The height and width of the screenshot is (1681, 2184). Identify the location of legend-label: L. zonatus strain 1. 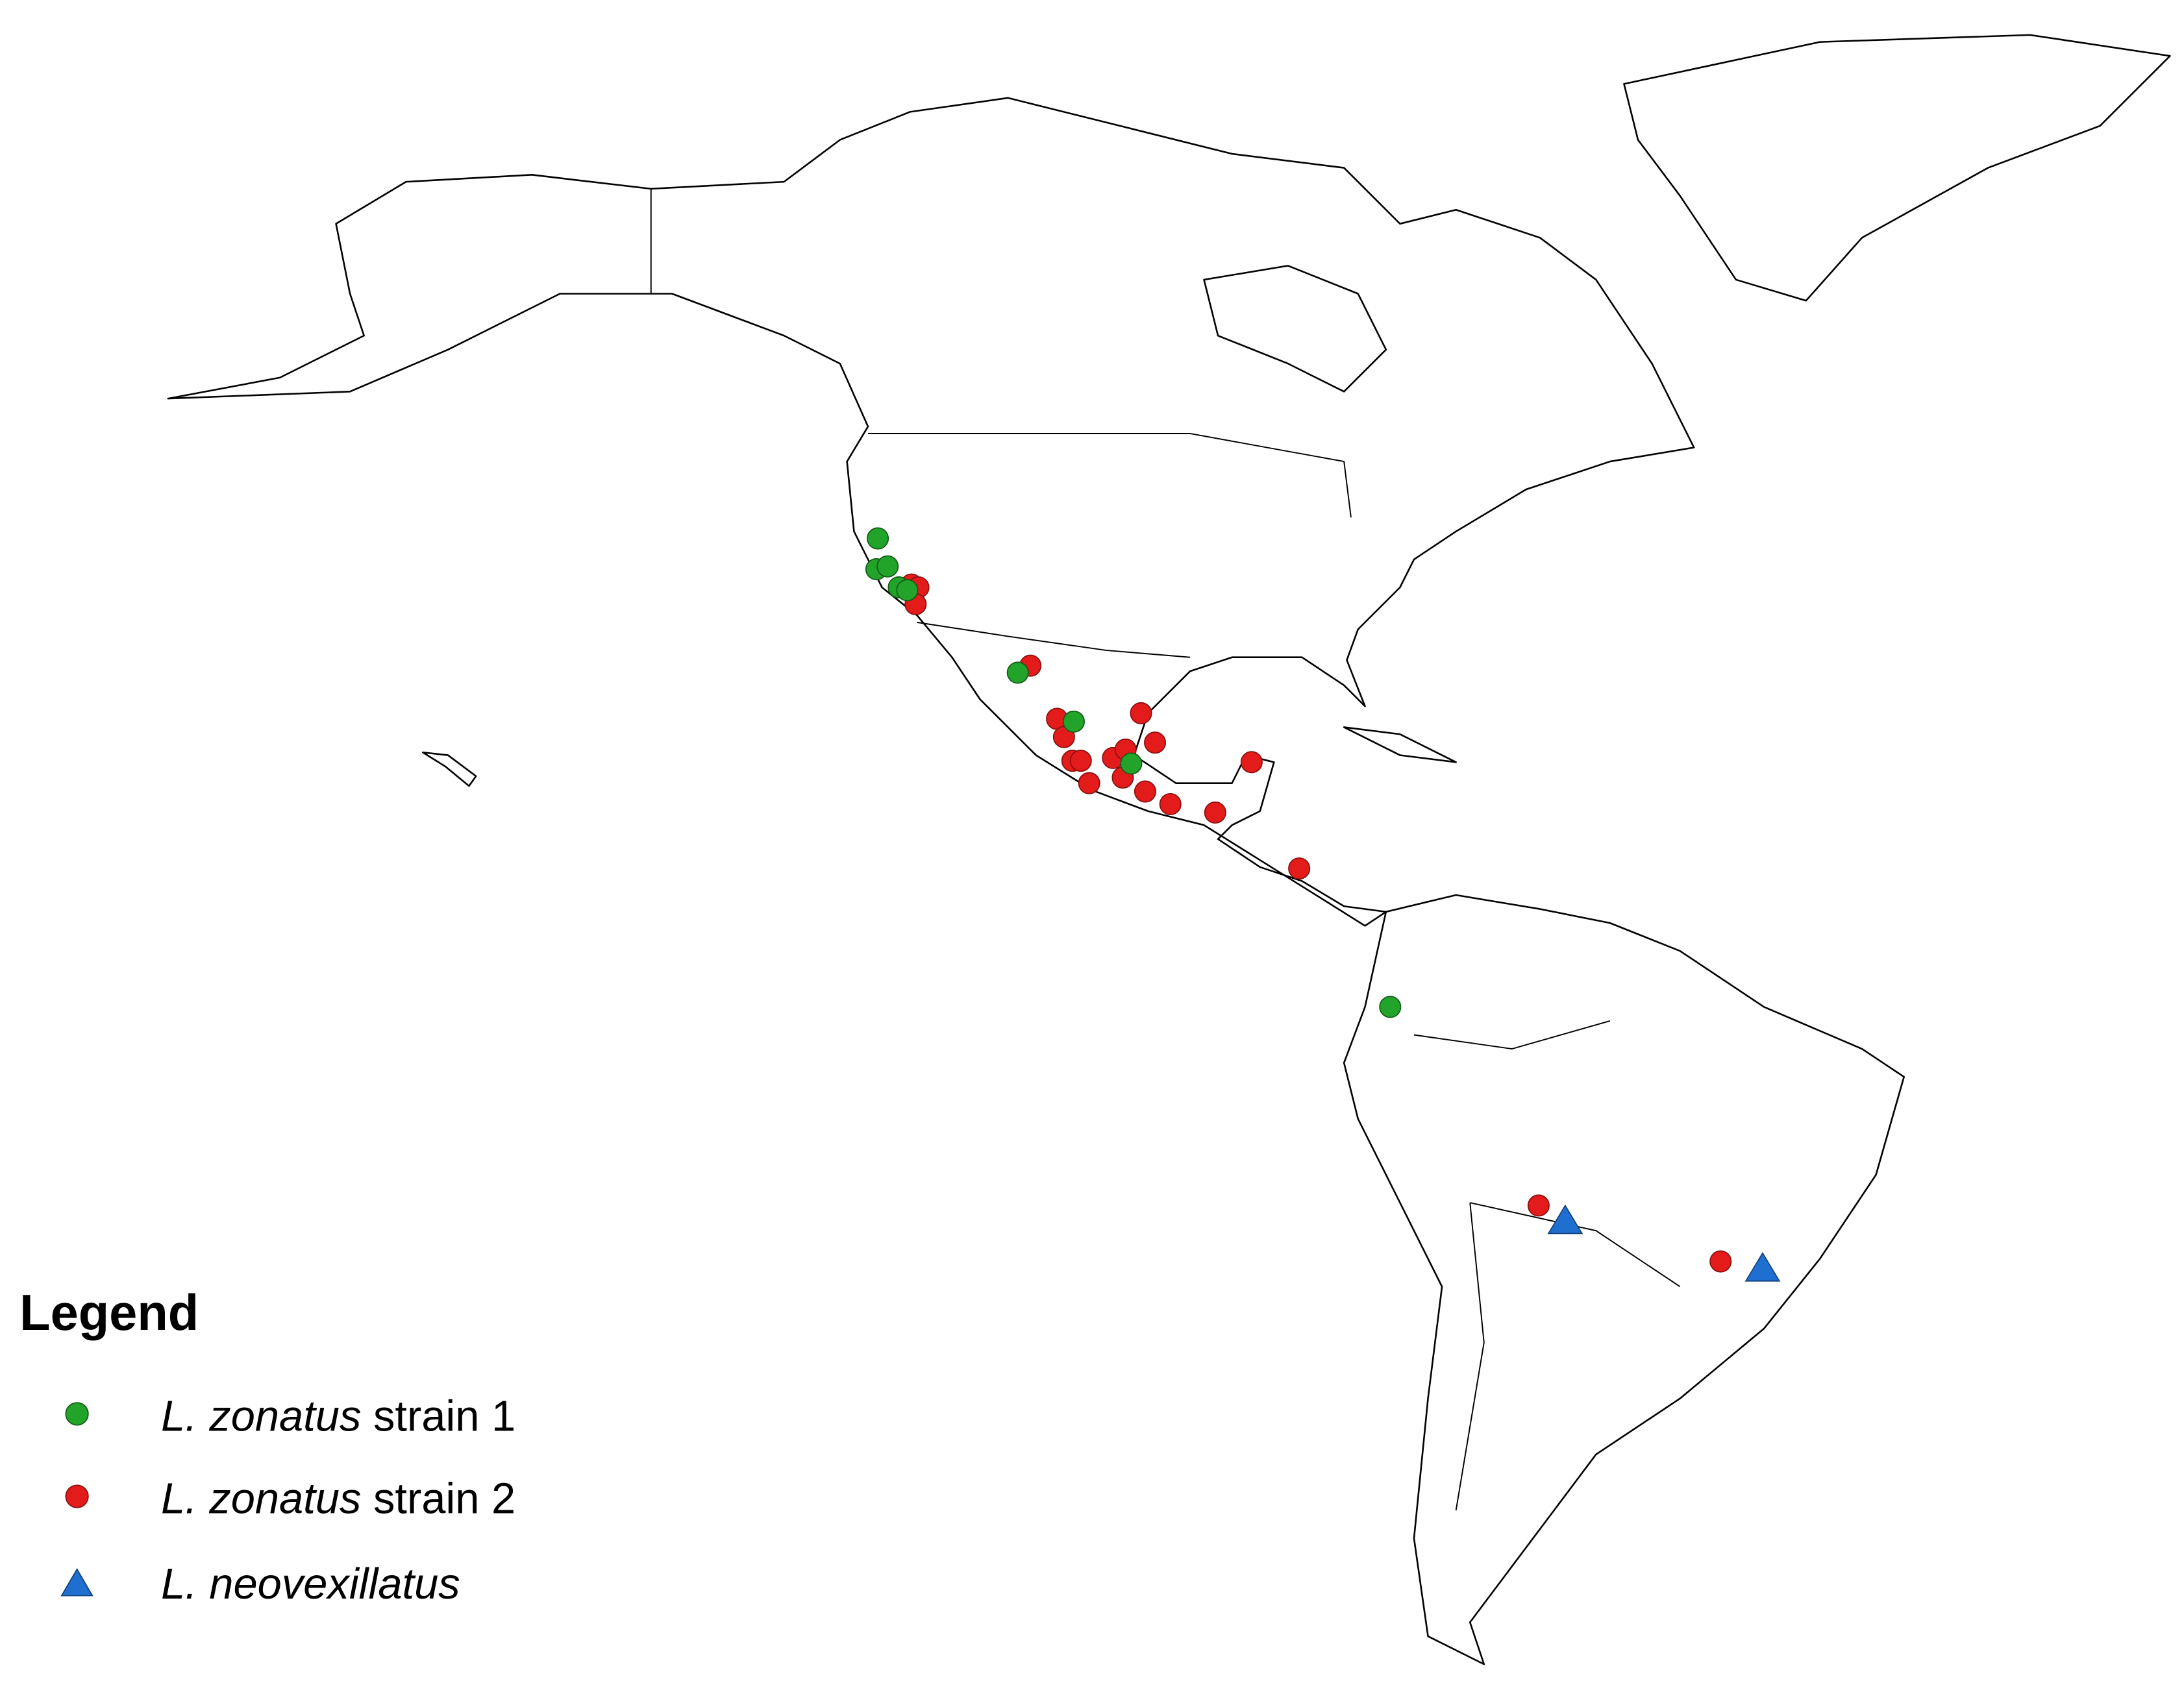
(338, 1416).